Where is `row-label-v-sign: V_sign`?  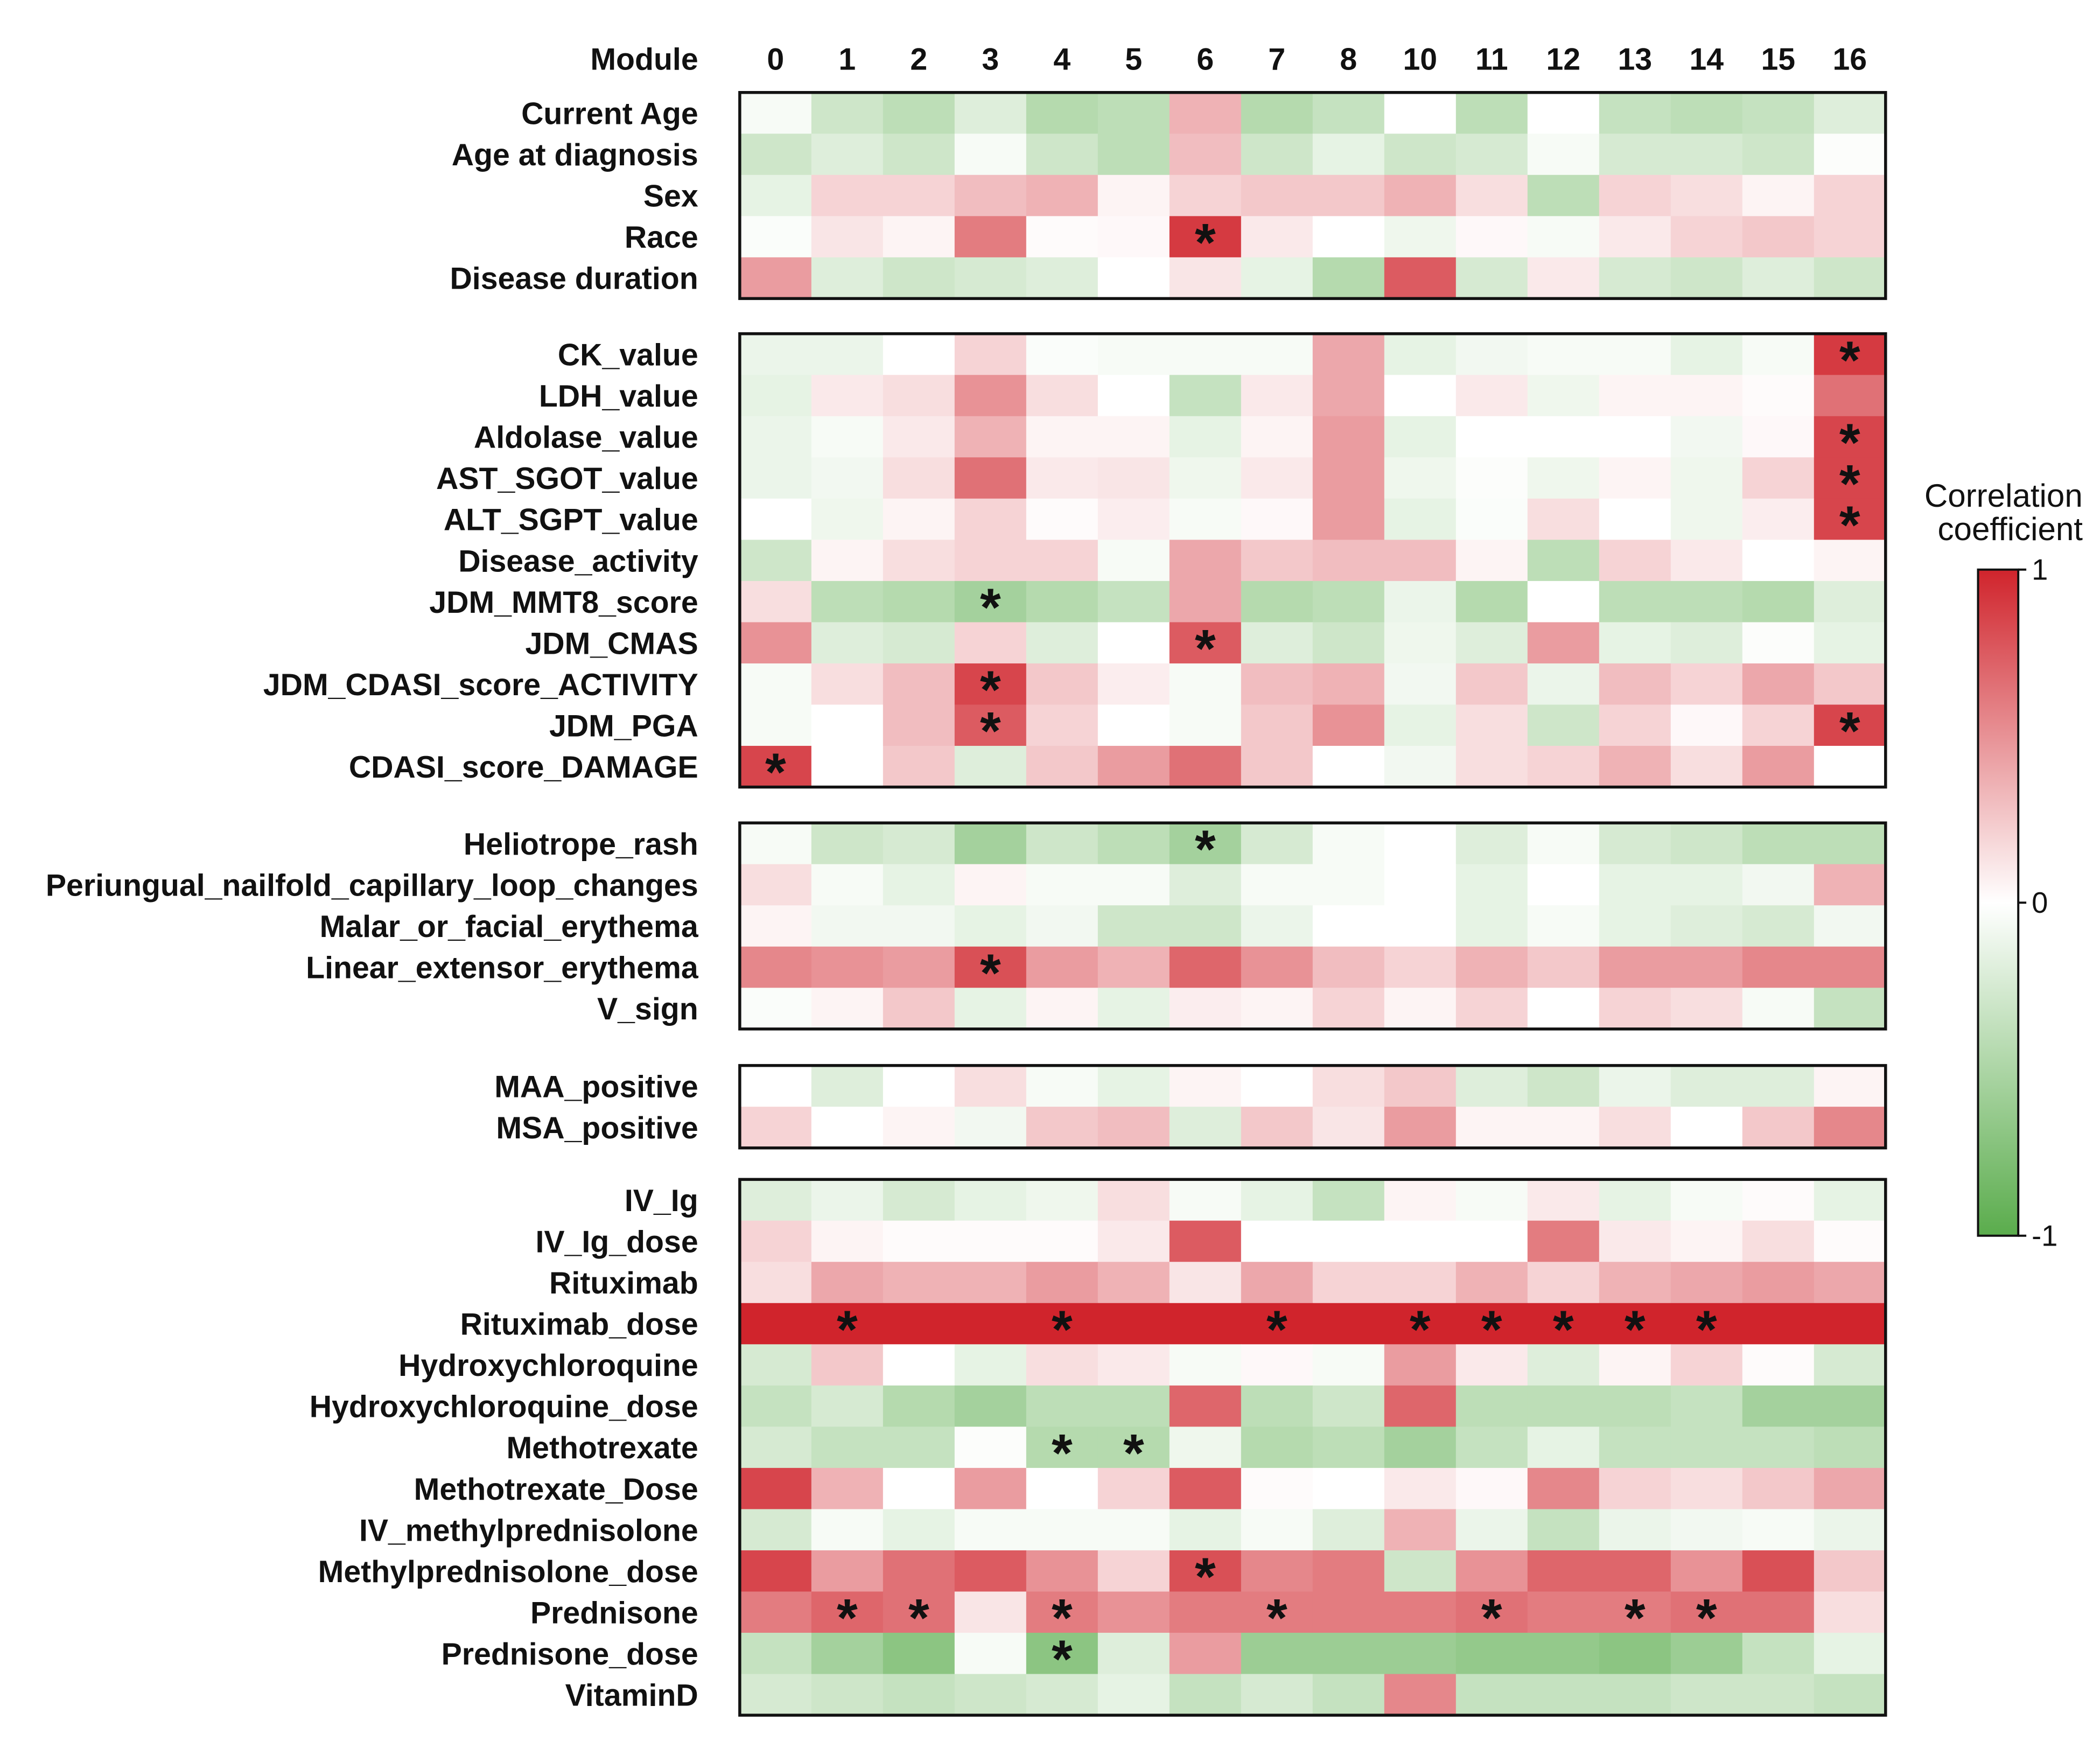 row-label-v-sign: V_sign is located at coordinates (647, 1009).